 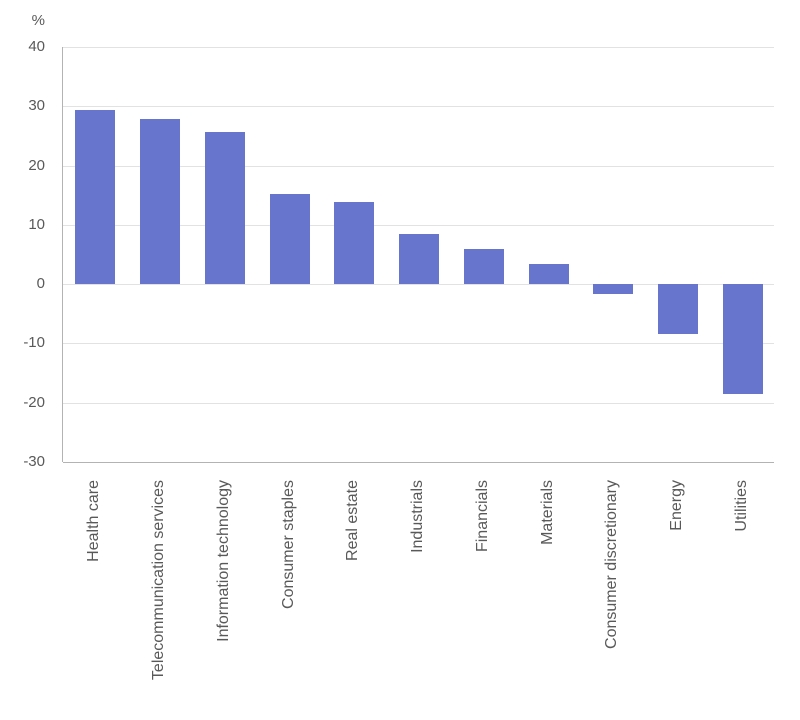 What do you see at coordinates (483, 266) in the screenshot?
I see `bar-financials` at bounding box center [483, 266].